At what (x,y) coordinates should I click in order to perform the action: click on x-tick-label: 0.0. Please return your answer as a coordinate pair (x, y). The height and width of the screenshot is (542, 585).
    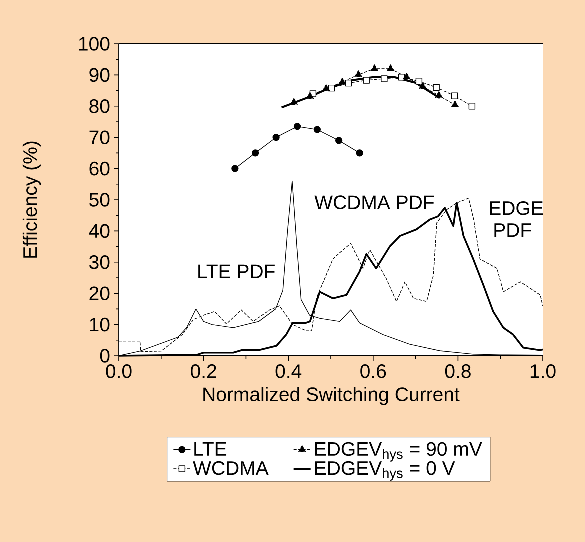
    Looking at the image, I should click on (119, 371).